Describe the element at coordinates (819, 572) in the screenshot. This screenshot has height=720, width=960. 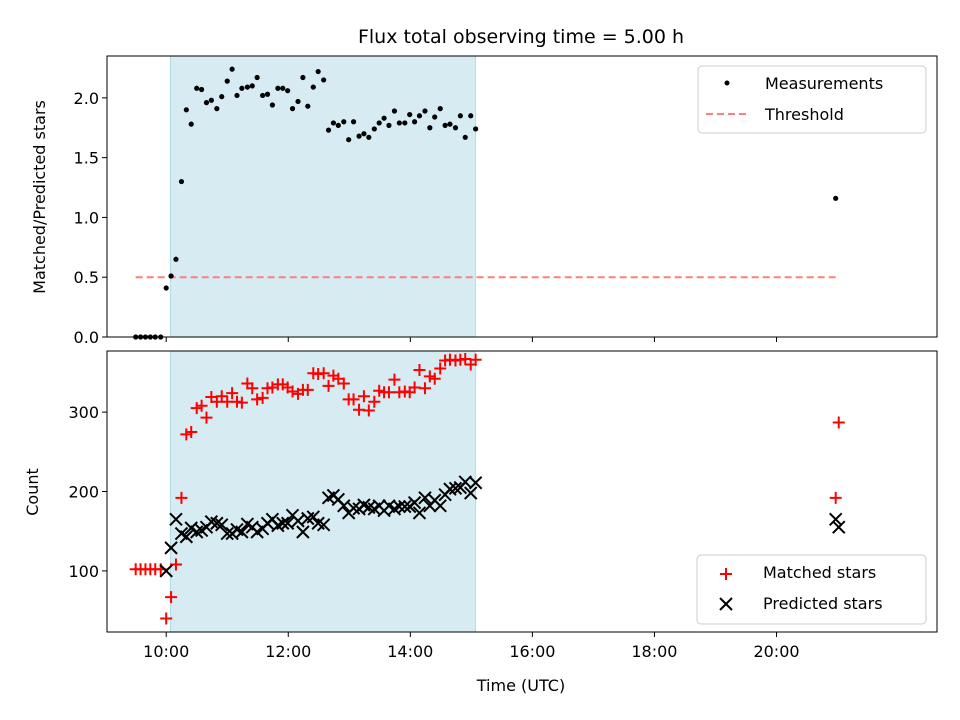
I see `legend-matched-label: Matched stars` at that location.